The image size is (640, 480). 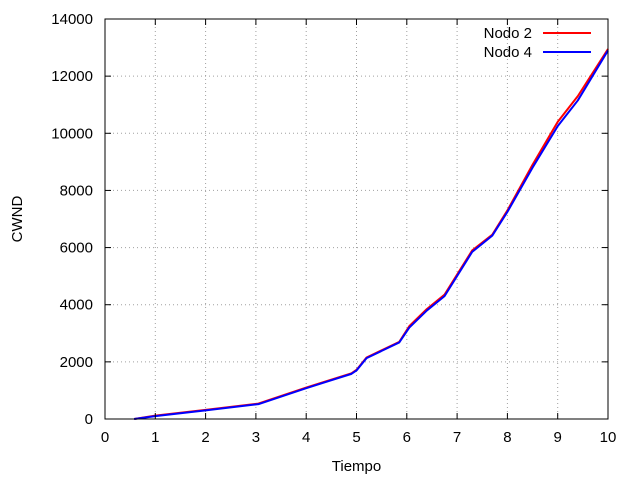 What do you see at coordinates (306, 437) in the screenshot?
I see `x-tick-label: 4` at bounding box center [306, 437].